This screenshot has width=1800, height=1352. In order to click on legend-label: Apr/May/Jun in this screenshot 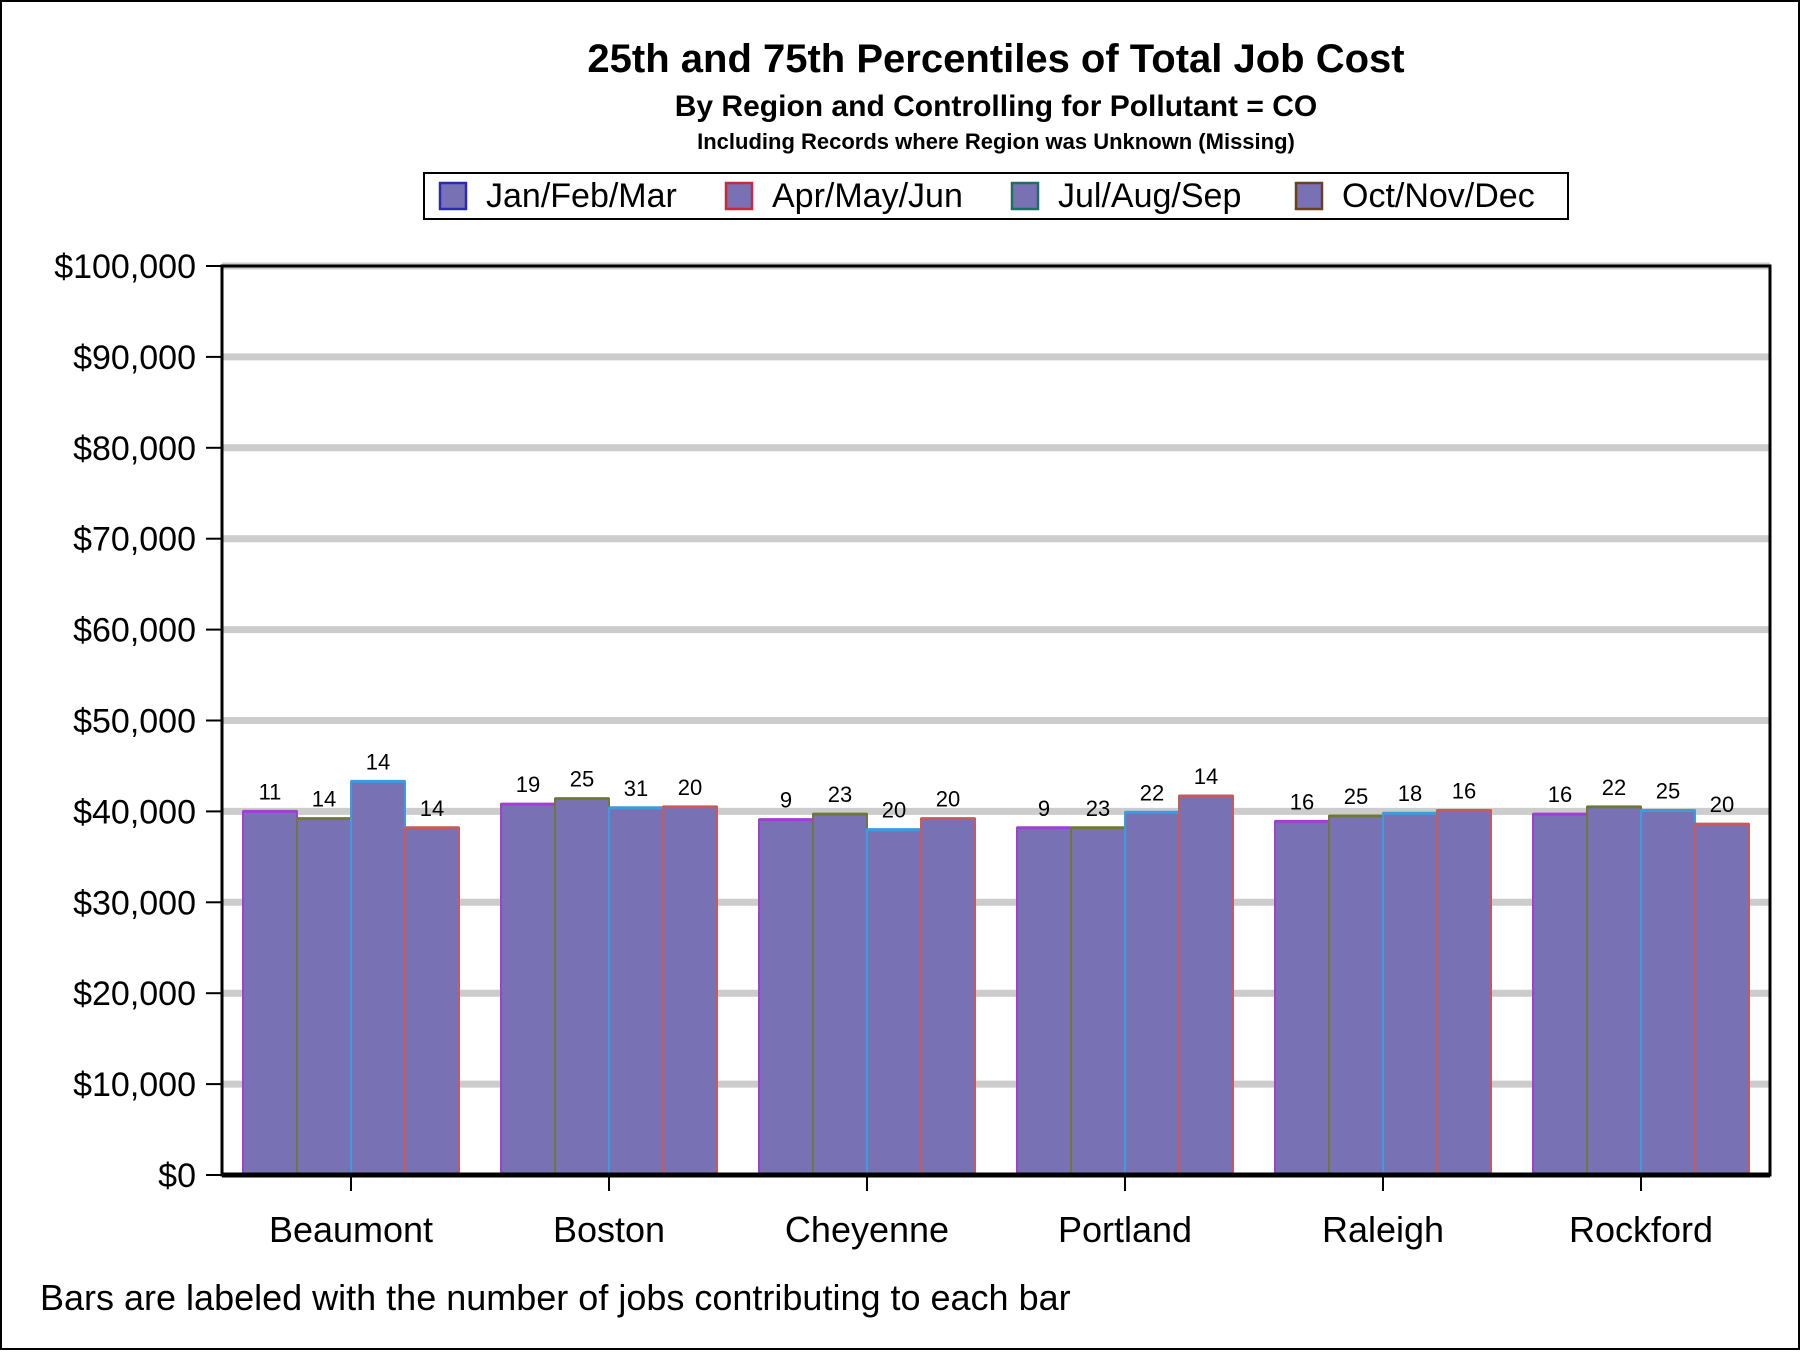, I will do `click(867, 196)`.